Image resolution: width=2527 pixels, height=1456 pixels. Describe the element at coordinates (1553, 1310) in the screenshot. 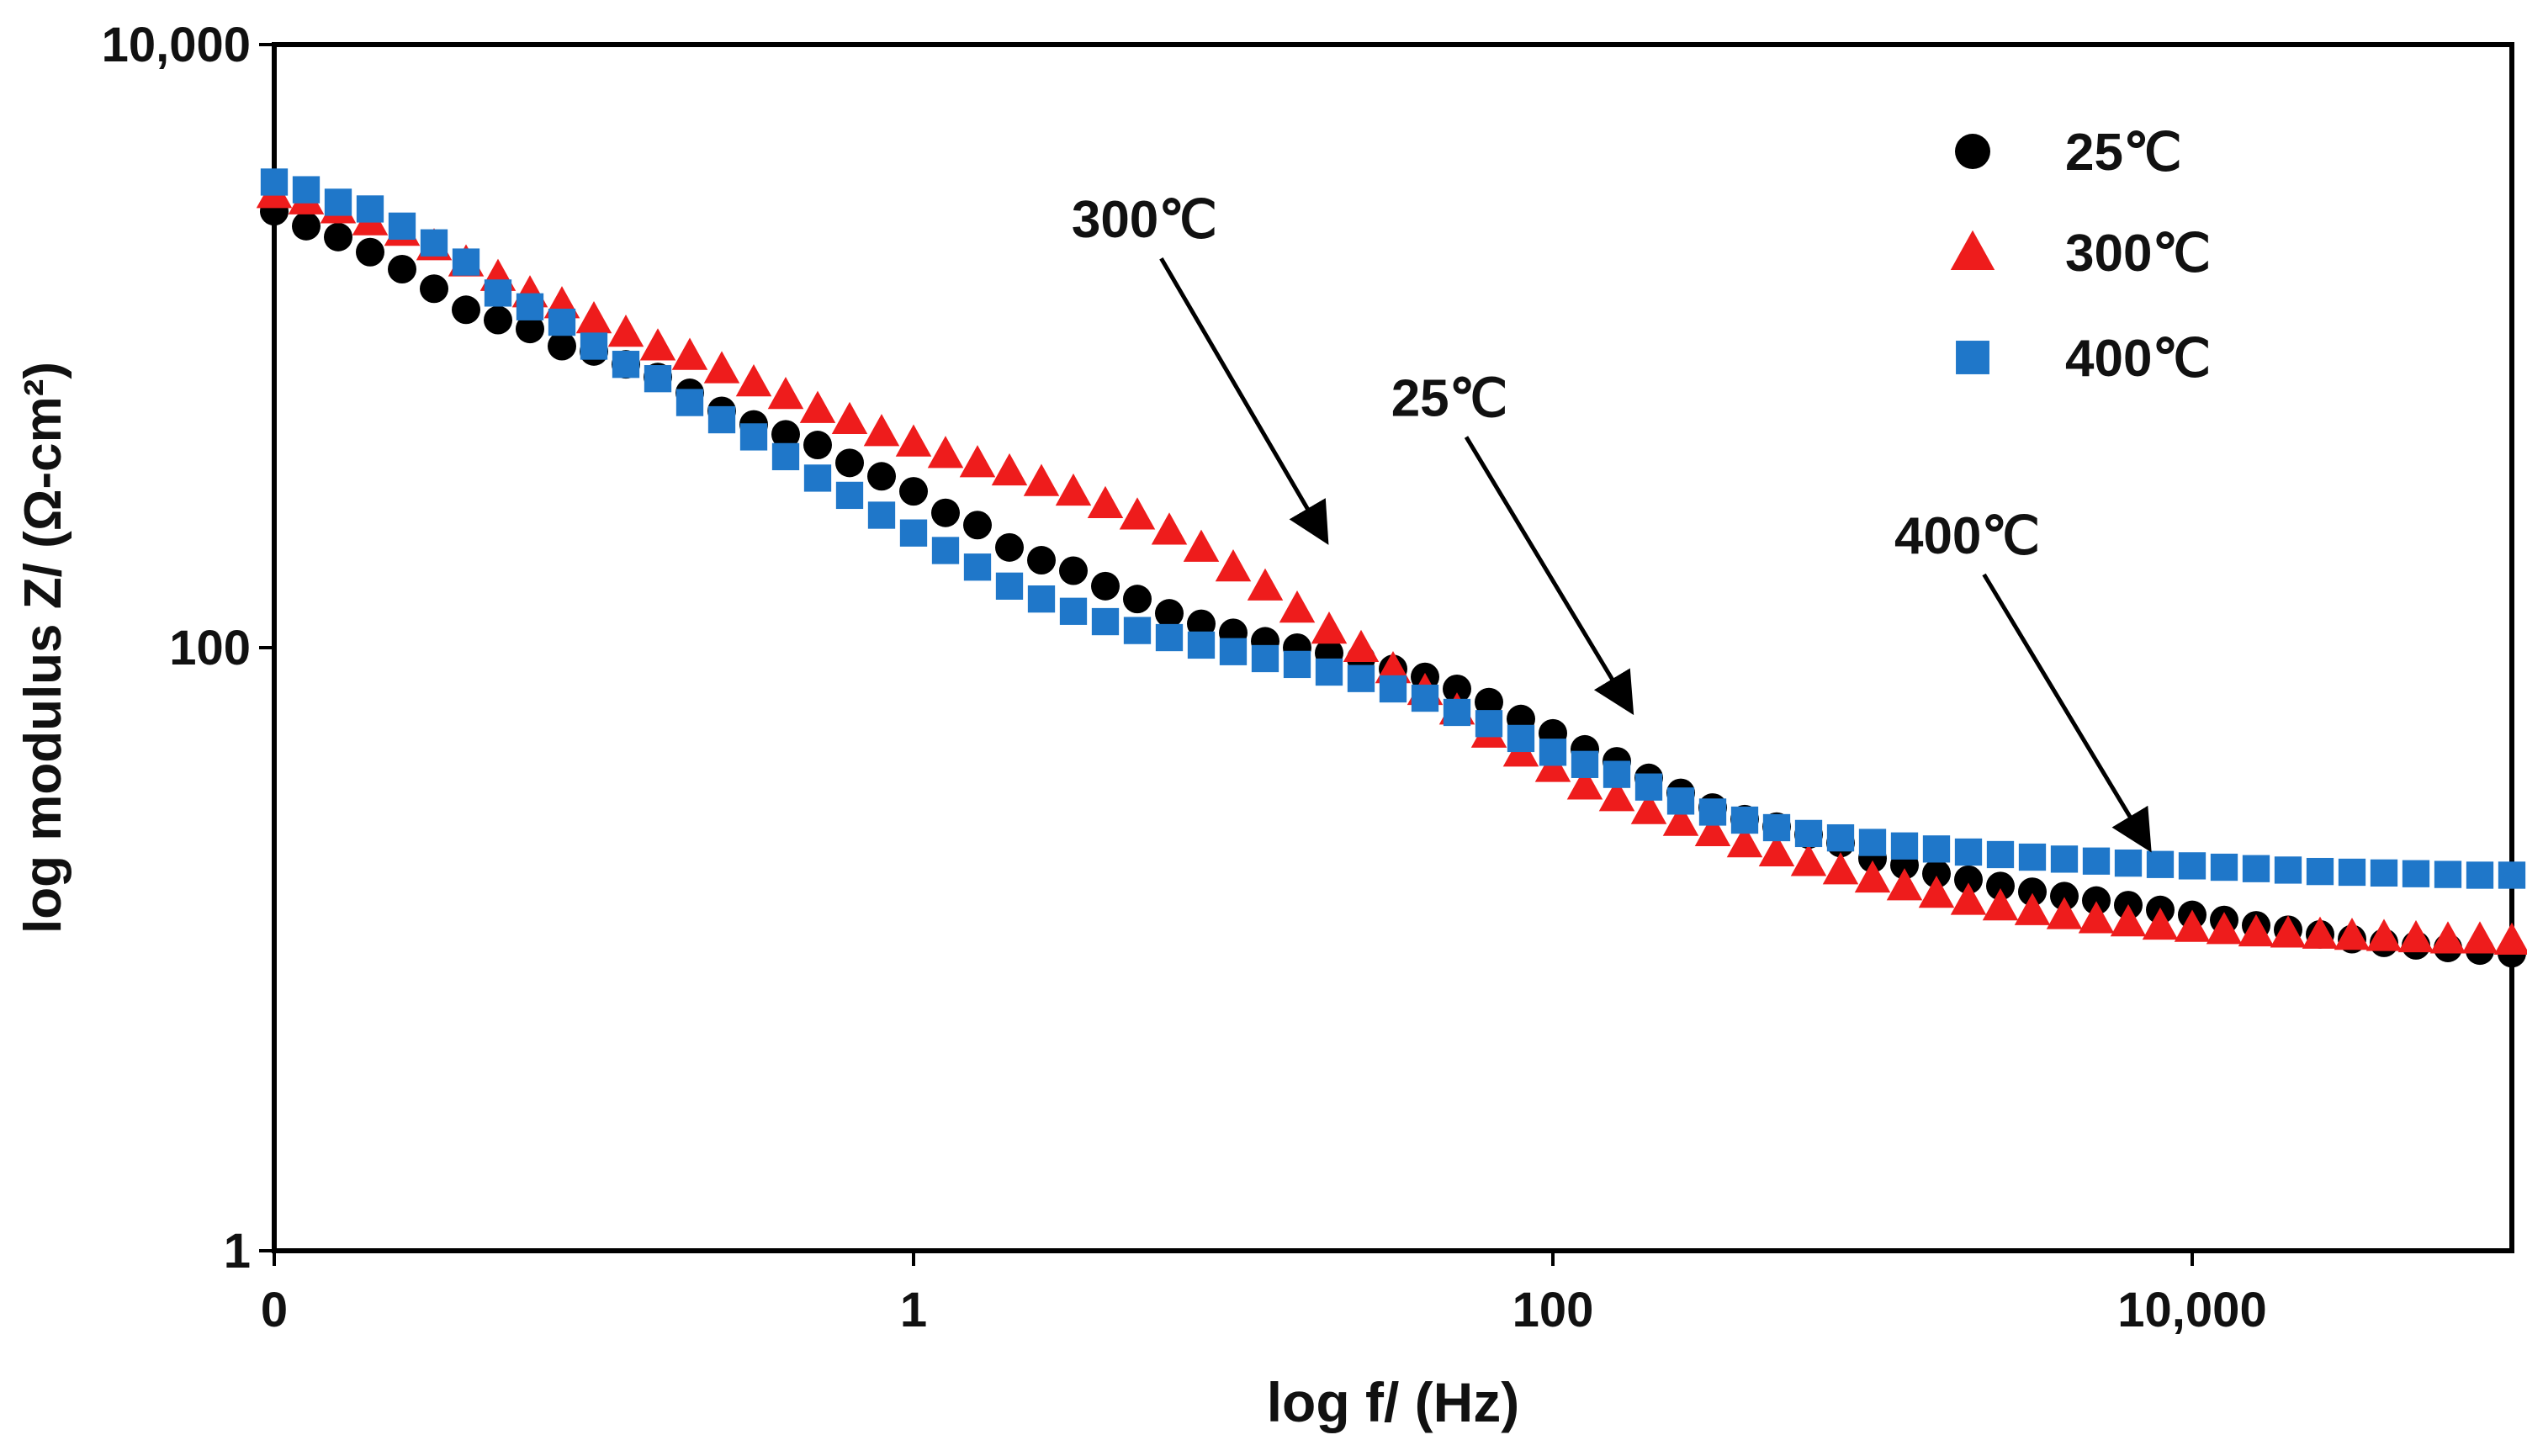

I see `x-tick-label: 100` at that location.